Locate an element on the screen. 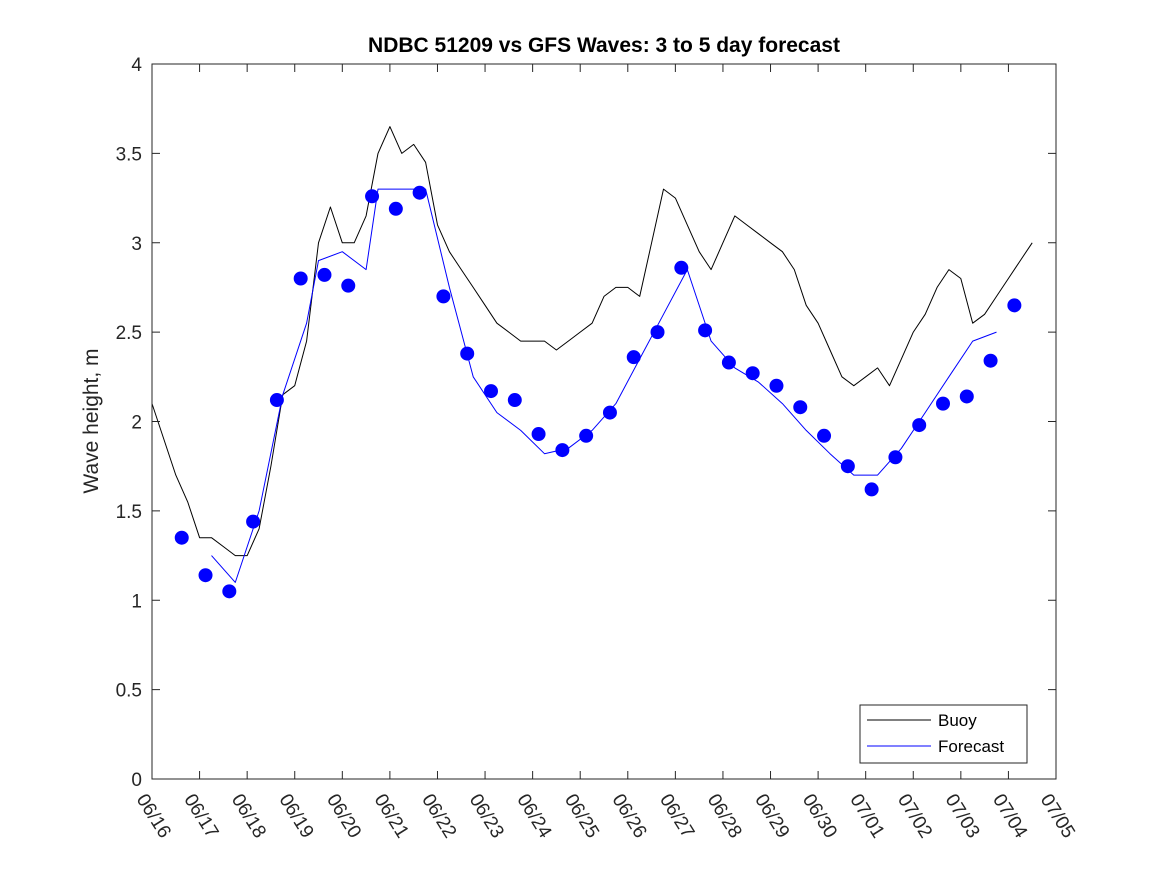 This screenshot has height=875, width=1167. legend-forecast-label: Forecast is located at coordinates (971, 746).